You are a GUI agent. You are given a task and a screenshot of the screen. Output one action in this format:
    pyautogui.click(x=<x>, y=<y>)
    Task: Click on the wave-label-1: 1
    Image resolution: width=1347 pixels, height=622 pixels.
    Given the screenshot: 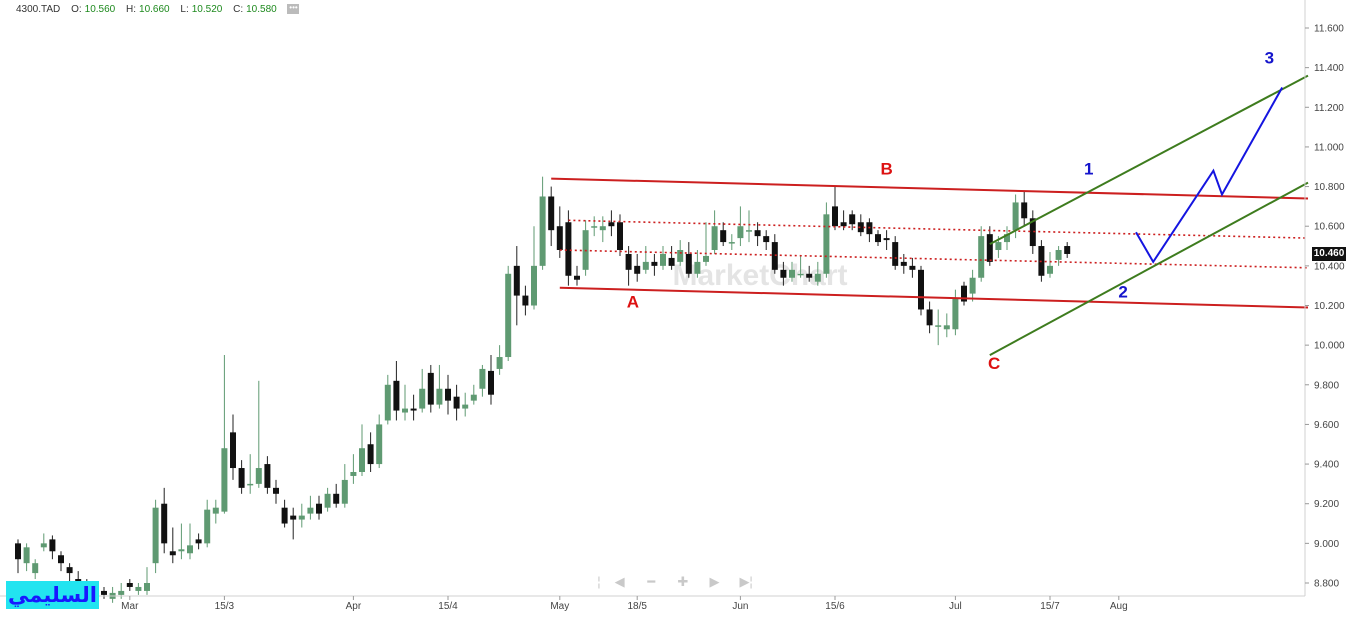 What is the action you would take?
    pyautogui.click(x=1088, y=169)
    